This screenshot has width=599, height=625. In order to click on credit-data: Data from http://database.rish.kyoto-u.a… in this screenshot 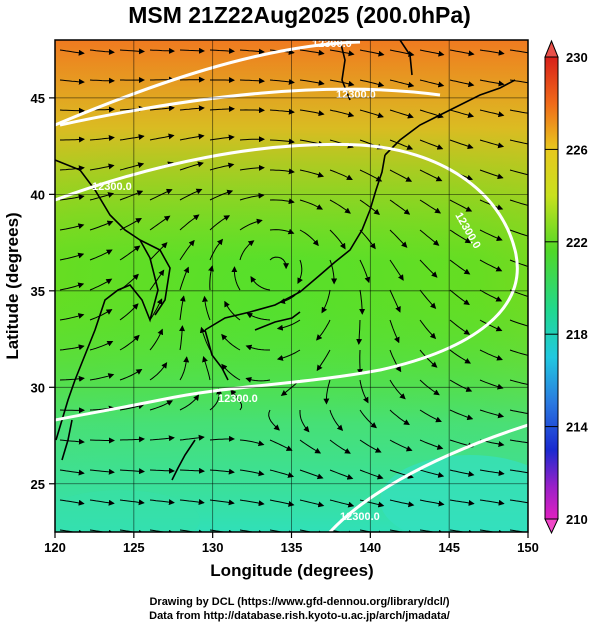, I will do `click(299, 616)`.